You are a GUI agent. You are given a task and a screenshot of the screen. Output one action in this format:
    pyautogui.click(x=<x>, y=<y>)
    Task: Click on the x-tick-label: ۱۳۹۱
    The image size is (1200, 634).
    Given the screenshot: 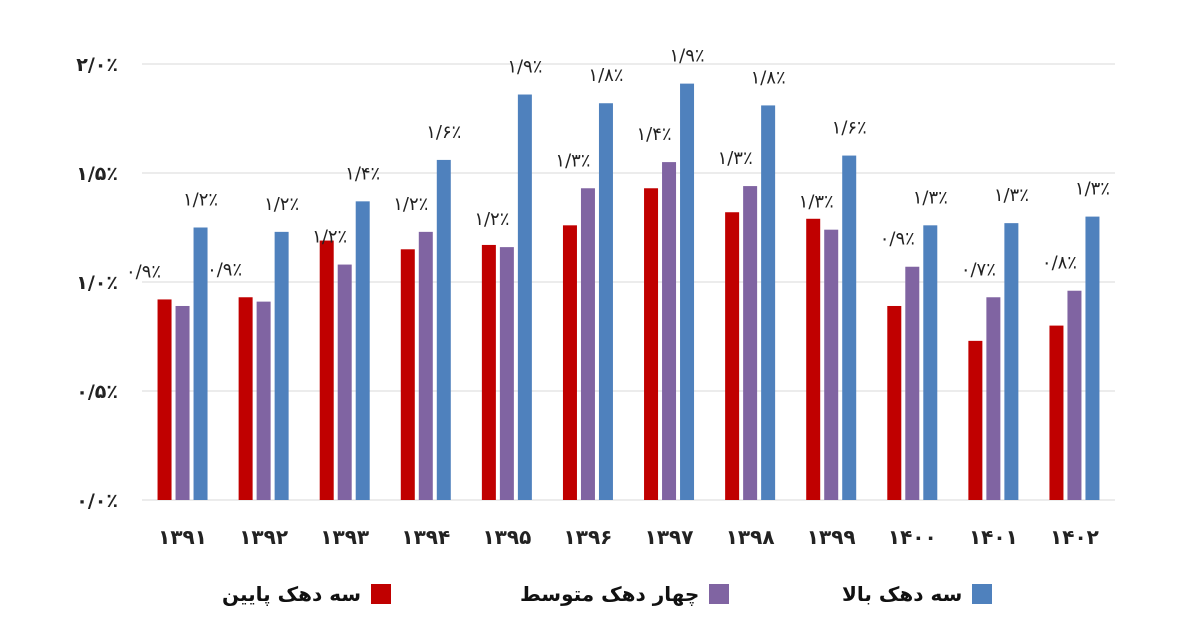 What is the action you would take?
    pyautogui.click(x=182, y=537)
    